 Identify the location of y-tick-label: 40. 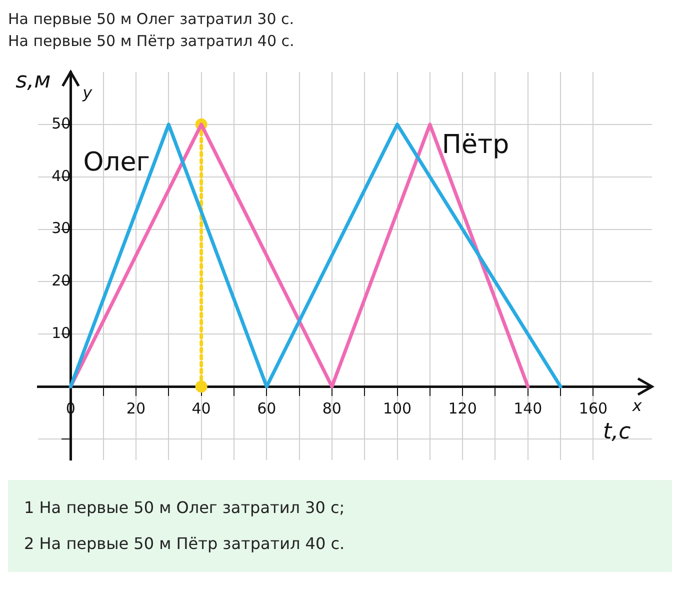
(61, 175).